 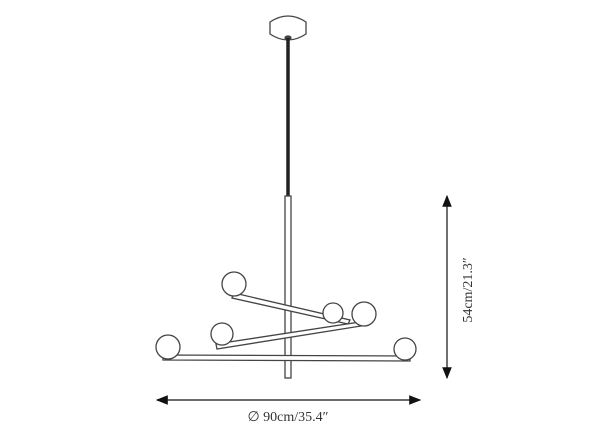 What do you see at coordinates (287, 417) in the screenshot?
I see `diameter-label: ∅ 90cm/35.4″` at bounding box center [287, 417].